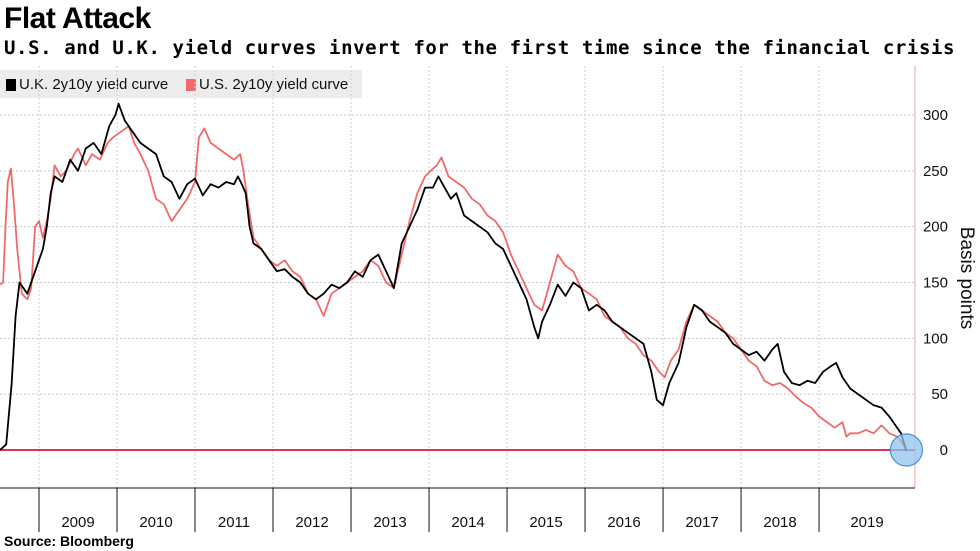 The height and width of the screenshot is (551, 980). I want to click on x-tick-label-2010: 2010, so click(155, 522).